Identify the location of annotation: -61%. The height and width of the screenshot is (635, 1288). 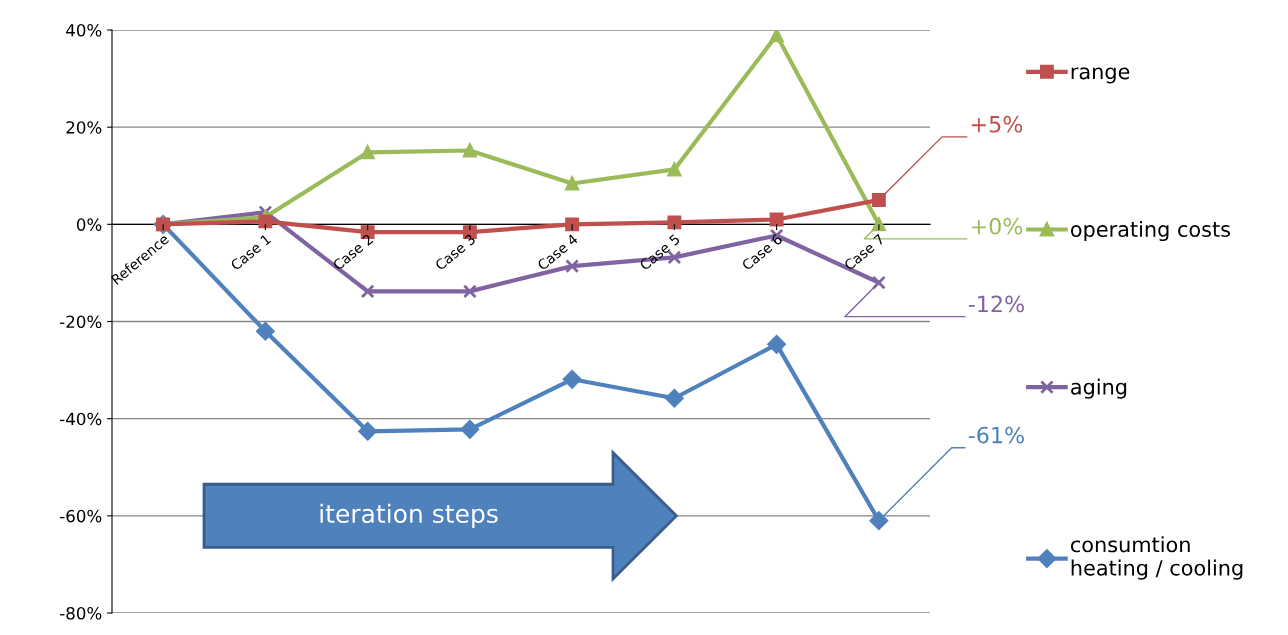
(996, 435).